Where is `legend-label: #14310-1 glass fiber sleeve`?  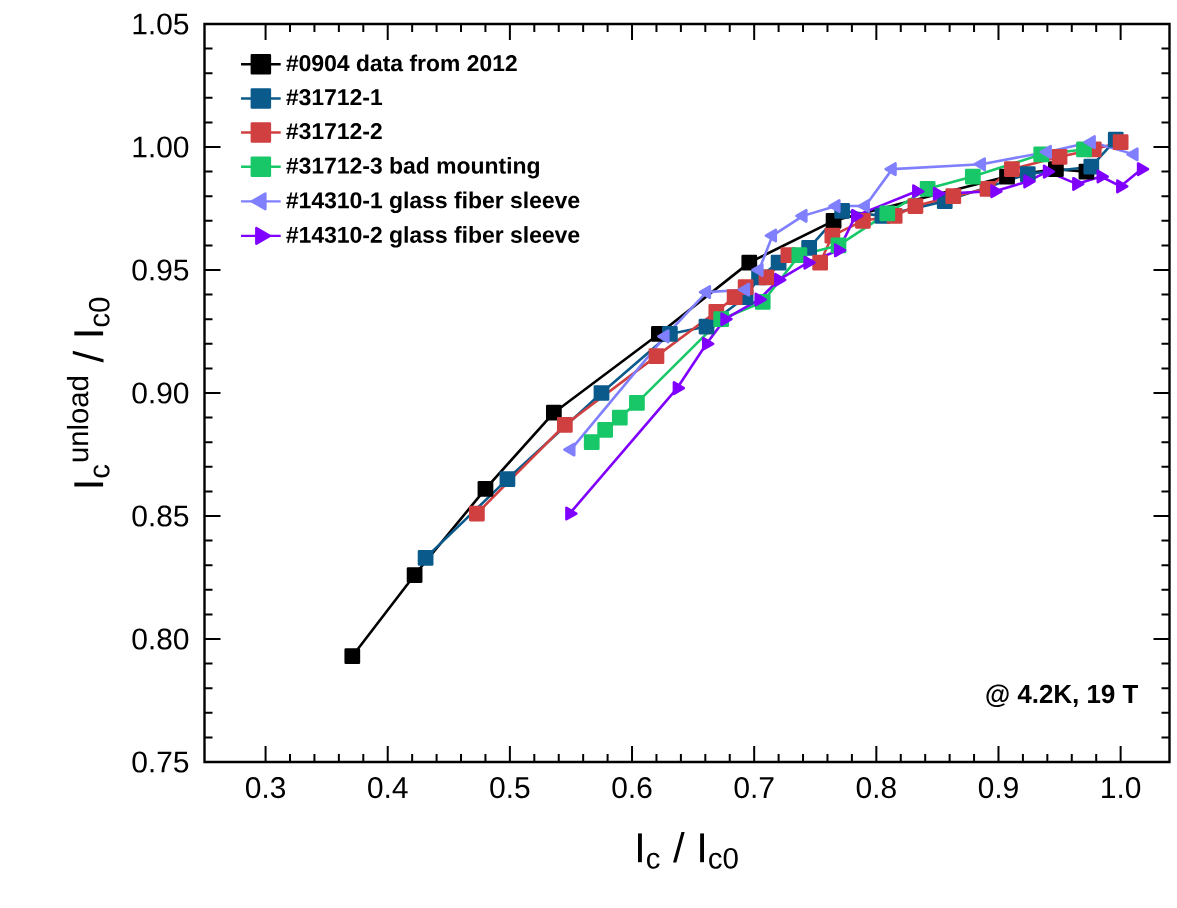
legend-label: #14310-1 glass fiber sleeve is located at coordinates (433, 202).